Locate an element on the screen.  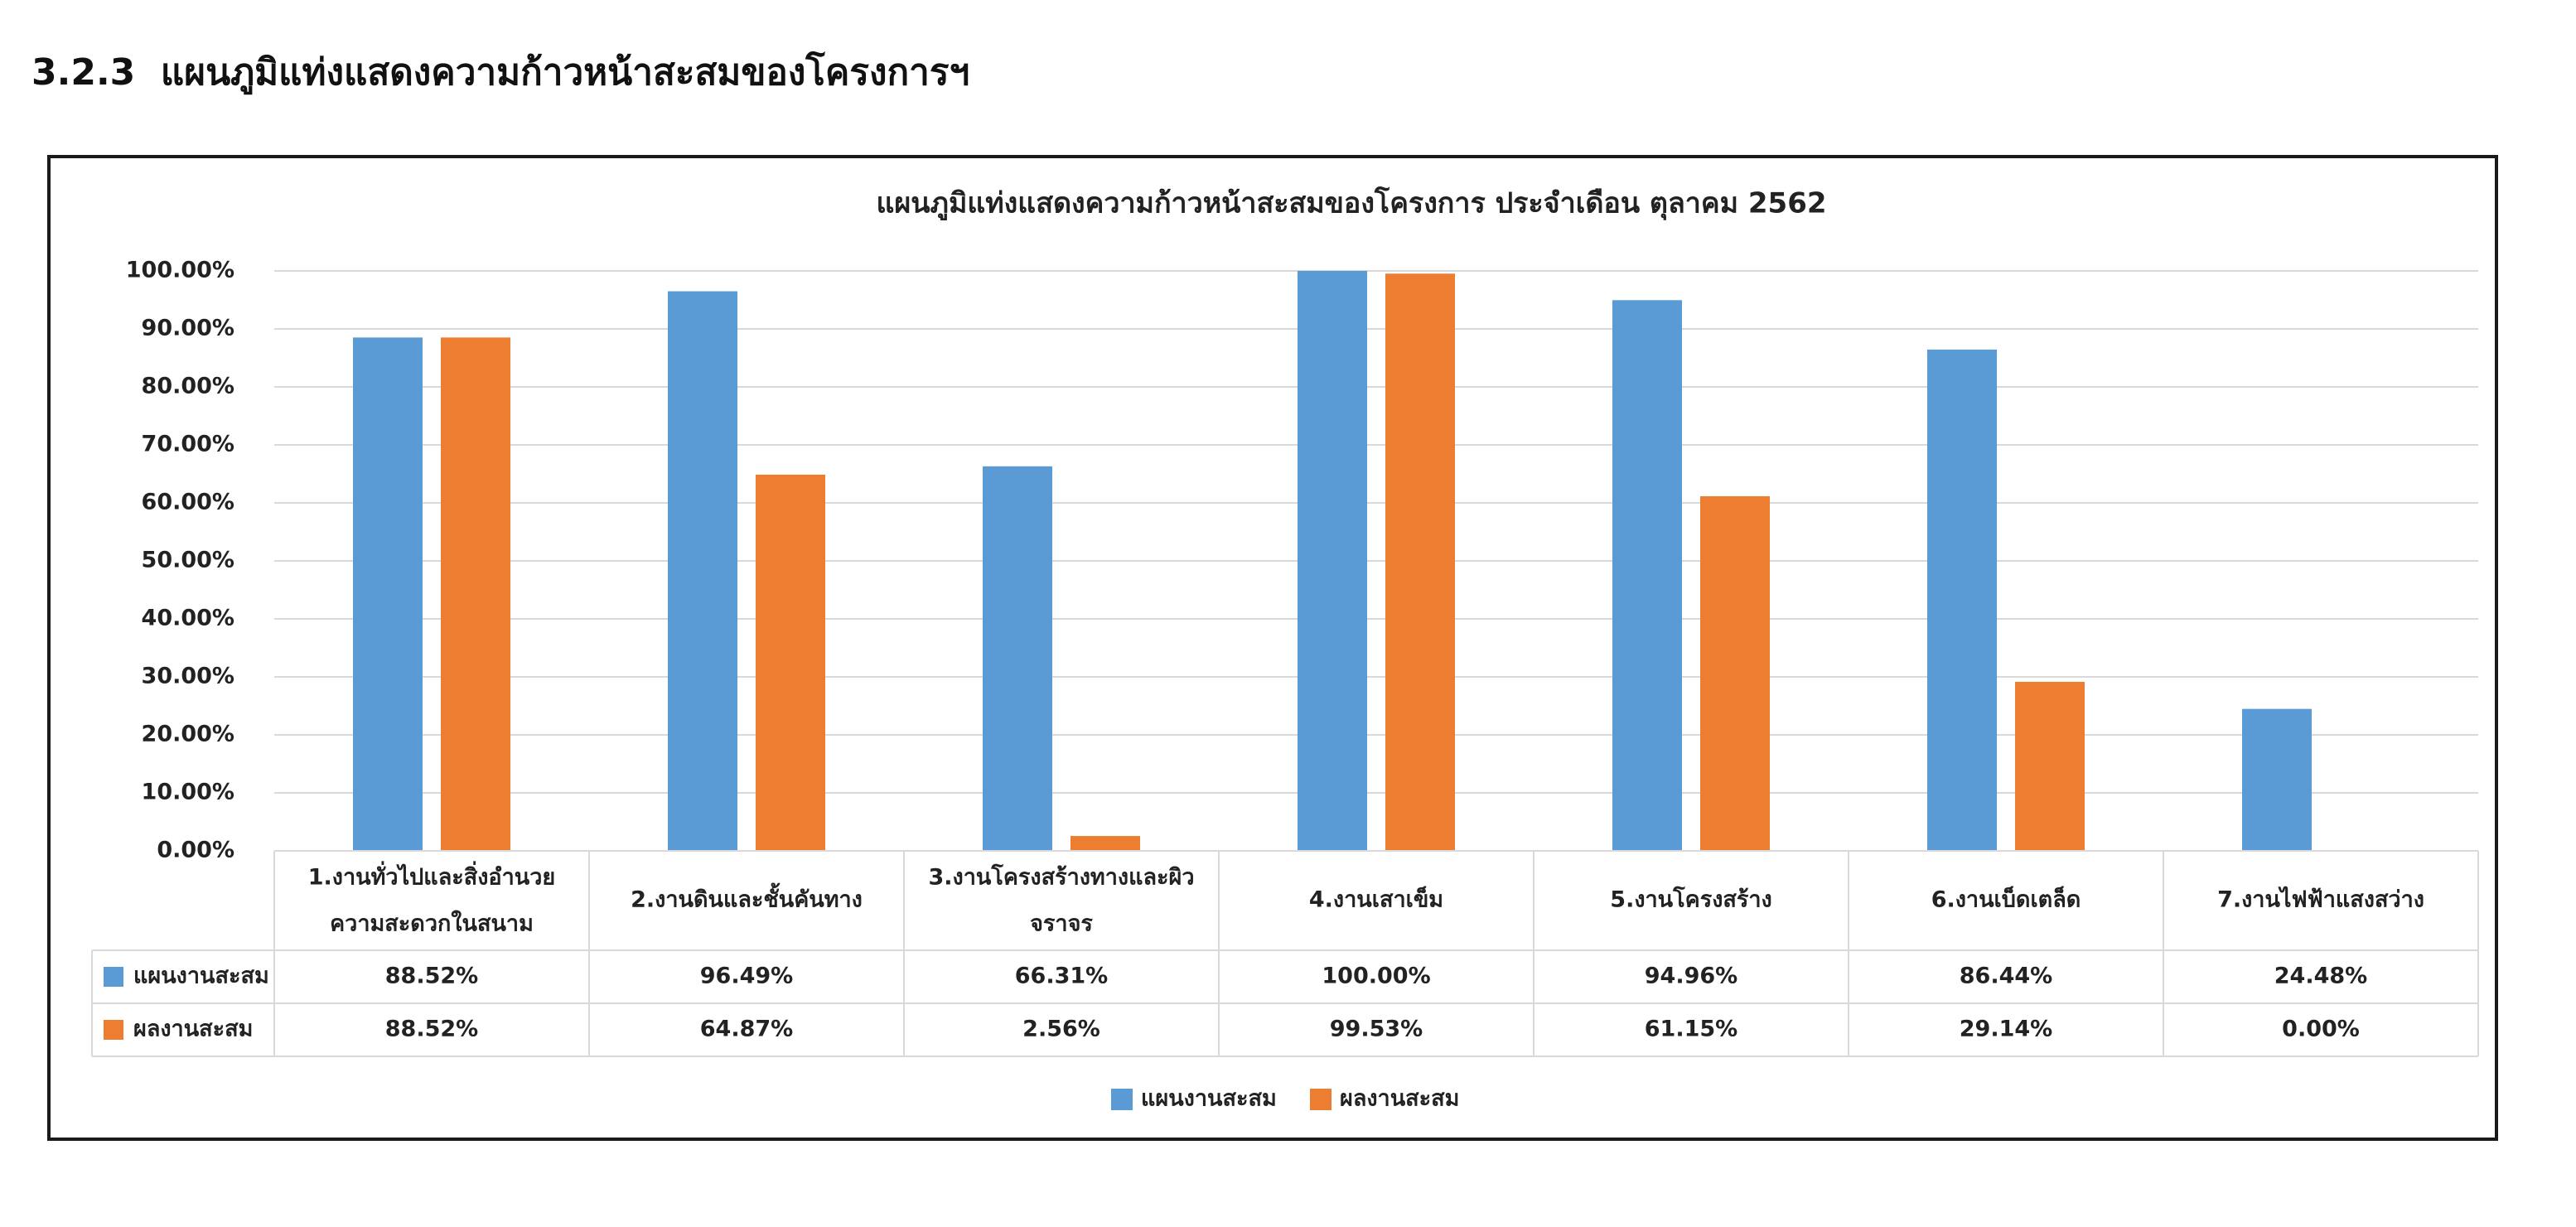
y-tick-label: 90.00% is located at coordinates (188, 328).